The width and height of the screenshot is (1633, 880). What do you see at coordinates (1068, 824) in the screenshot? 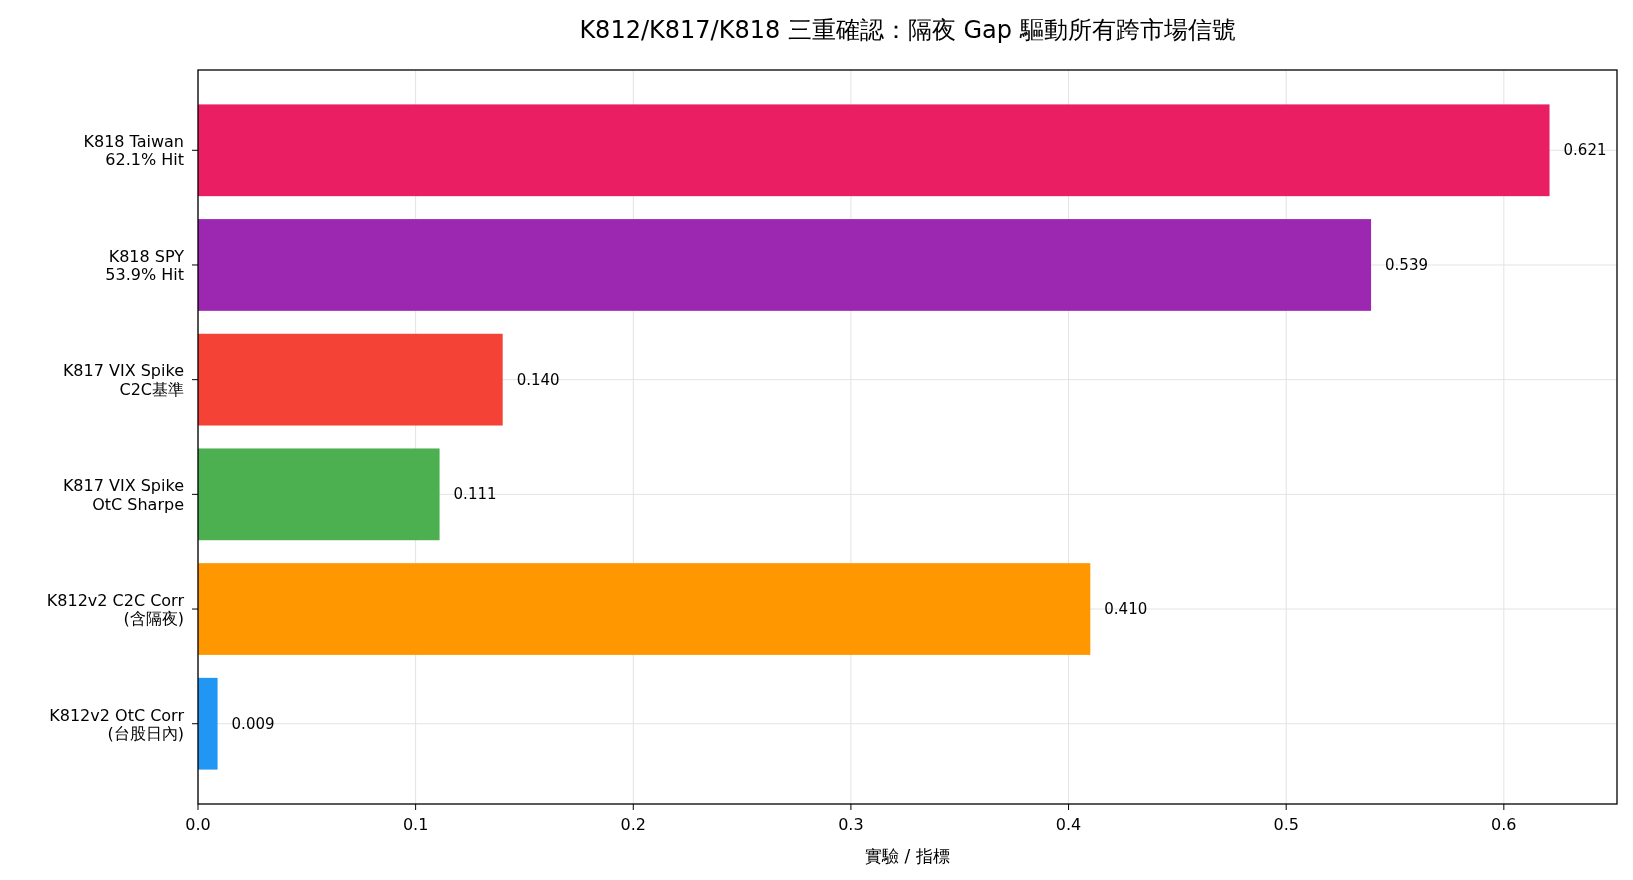
I see `x-tick-label: 0.4` at bounding box center [1068, 824].